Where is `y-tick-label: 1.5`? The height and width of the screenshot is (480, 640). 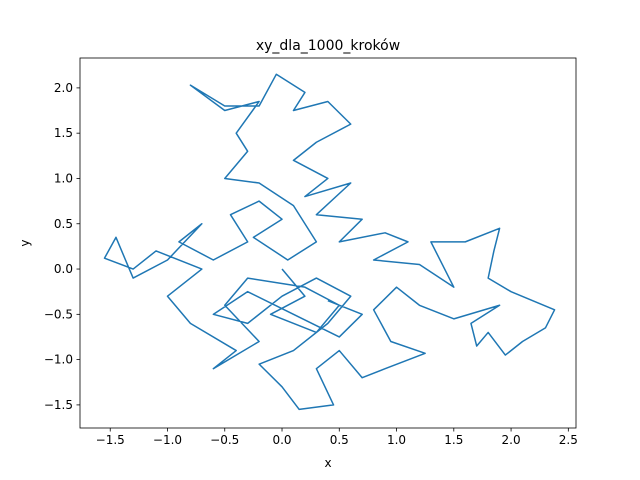 y-tick-label: 1.5 is located at coordinates (63, 133).